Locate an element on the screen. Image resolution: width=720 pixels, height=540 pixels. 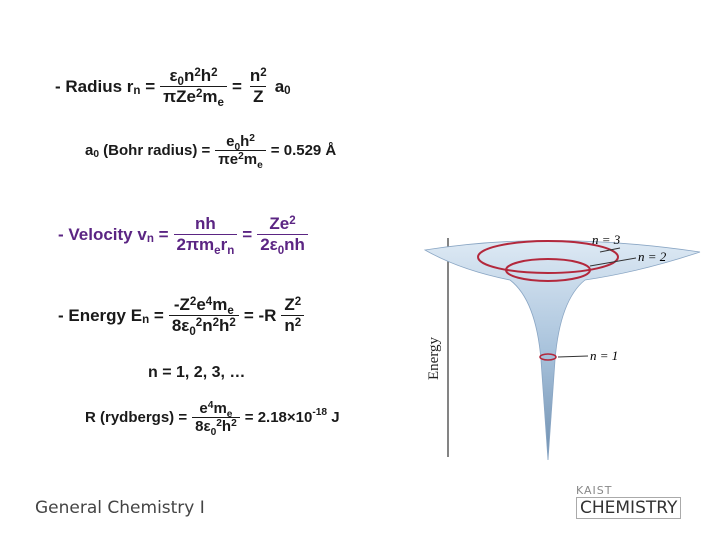
fraction: Z2 n2 is located at coordinates (293, 315).